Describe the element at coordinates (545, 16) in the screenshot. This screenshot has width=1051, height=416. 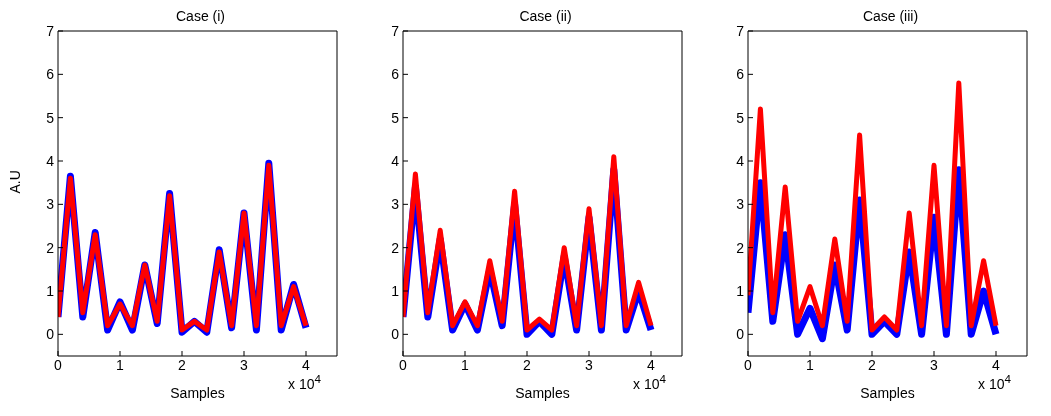
I see `chart-title: Case (ii)` at that location.